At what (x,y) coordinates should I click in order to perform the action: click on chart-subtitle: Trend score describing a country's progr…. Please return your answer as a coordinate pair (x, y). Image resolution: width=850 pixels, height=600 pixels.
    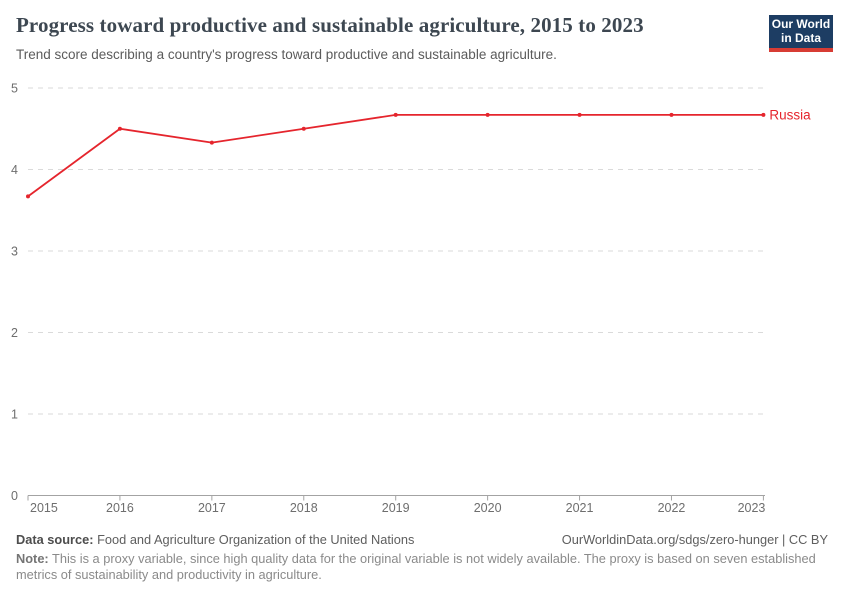
    Looking at the image, I should click on (286, 54).